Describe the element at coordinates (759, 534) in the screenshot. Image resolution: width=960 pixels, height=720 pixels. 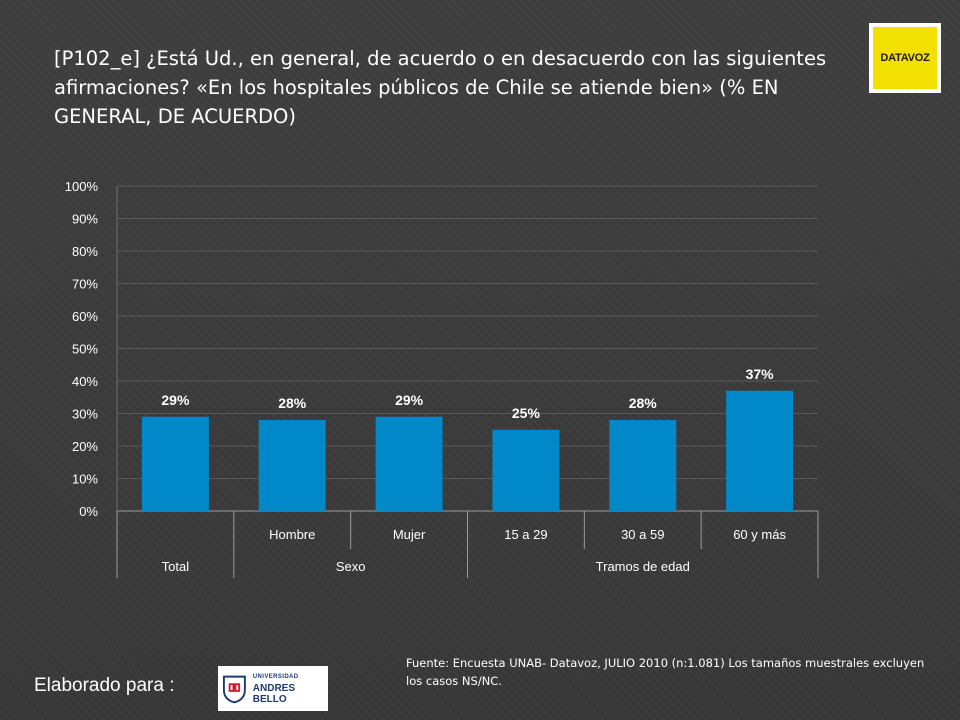
I see `x-tick-label: 60 y más` at that location.